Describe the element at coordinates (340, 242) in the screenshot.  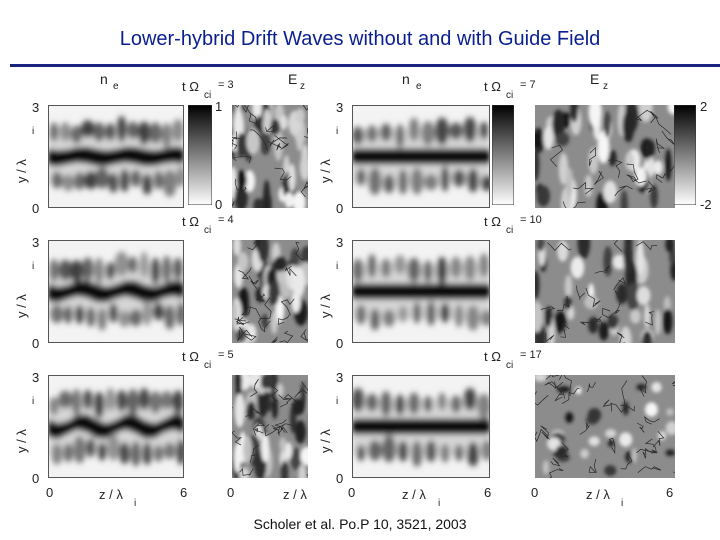
I see `ytick-top-right-2: 3` at that location.